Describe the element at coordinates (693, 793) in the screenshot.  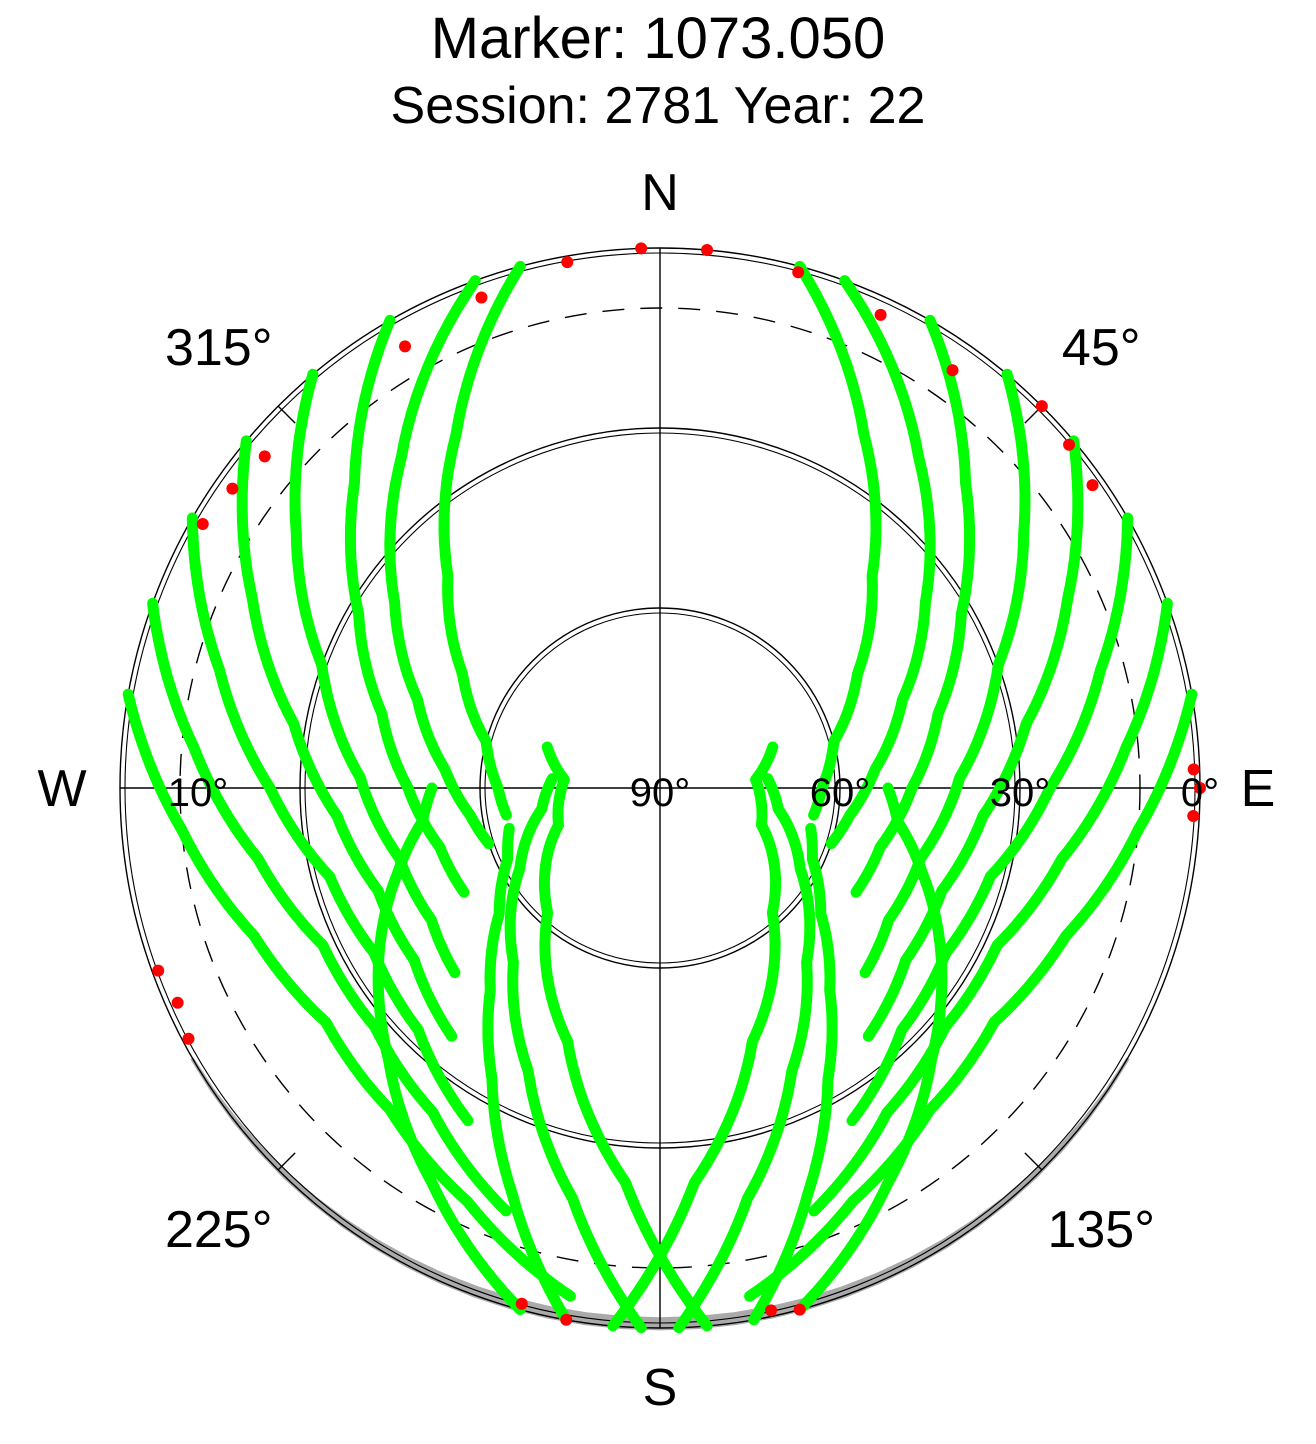
I see `elevation-labels: 90° 60° 30° 0° 10°` at that location.